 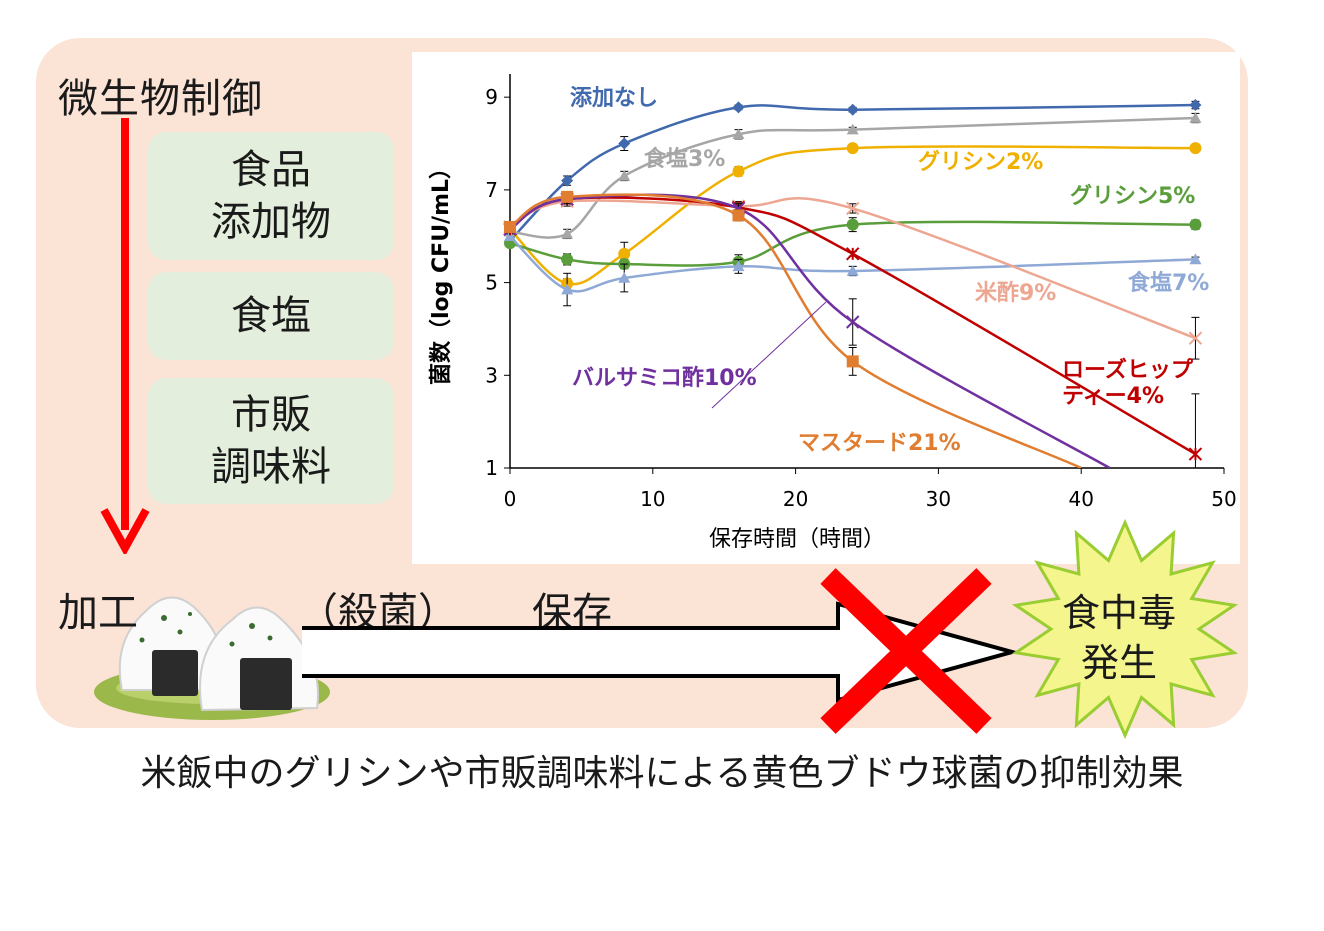 I want to click on series-label: バルサミコ酢10%, so click(x=664, y=378).